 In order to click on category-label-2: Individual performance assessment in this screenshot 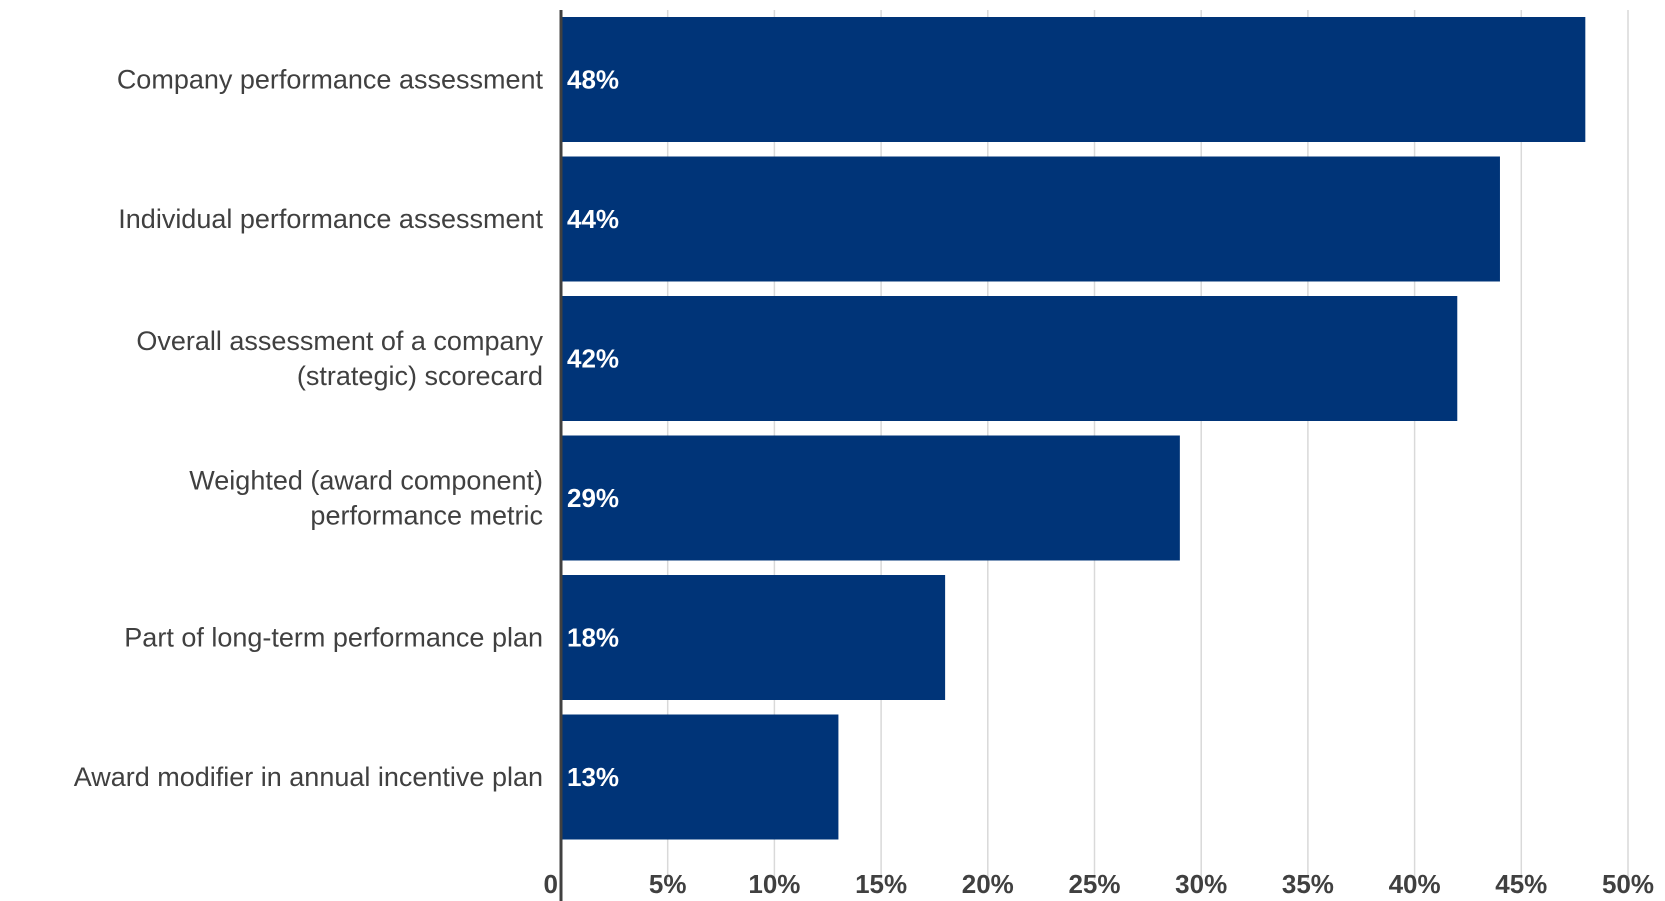, I will do `click(330, 219)`.